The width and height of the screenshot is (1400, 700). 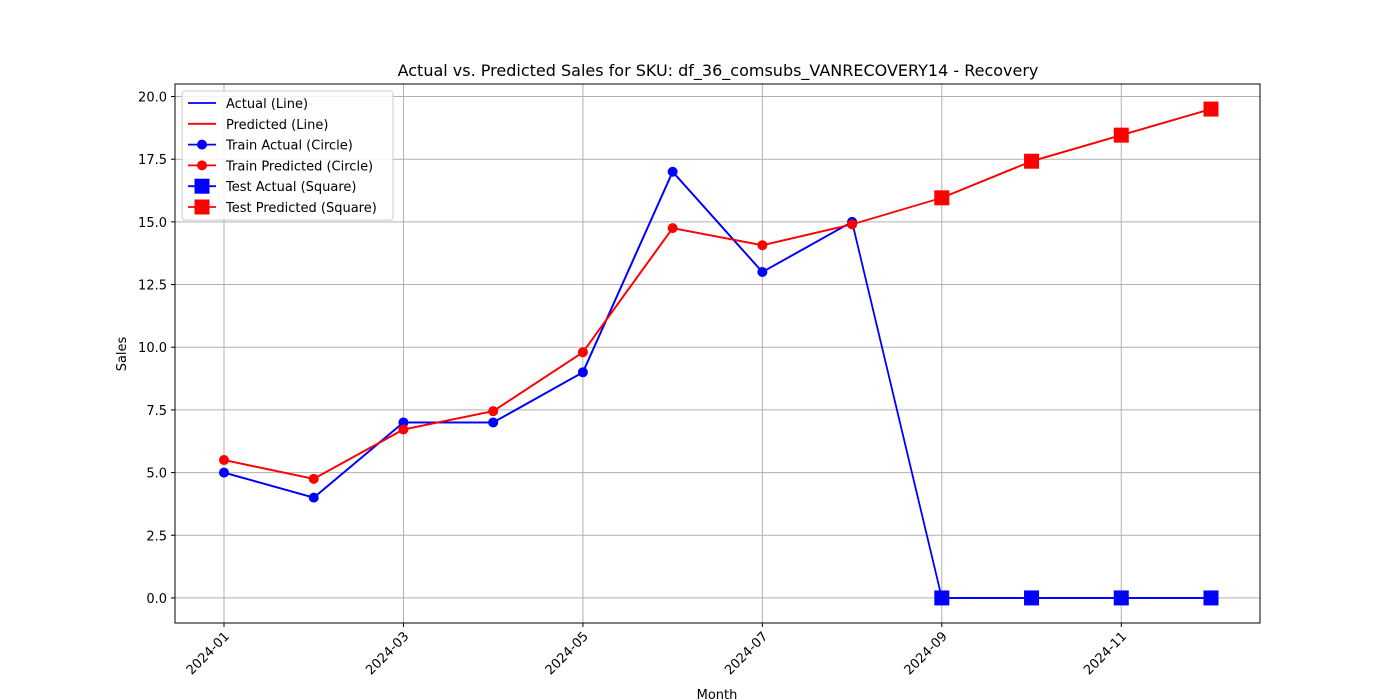 I want to click on legend-entry: Test Actual (Square), so click(x=272, y=186).